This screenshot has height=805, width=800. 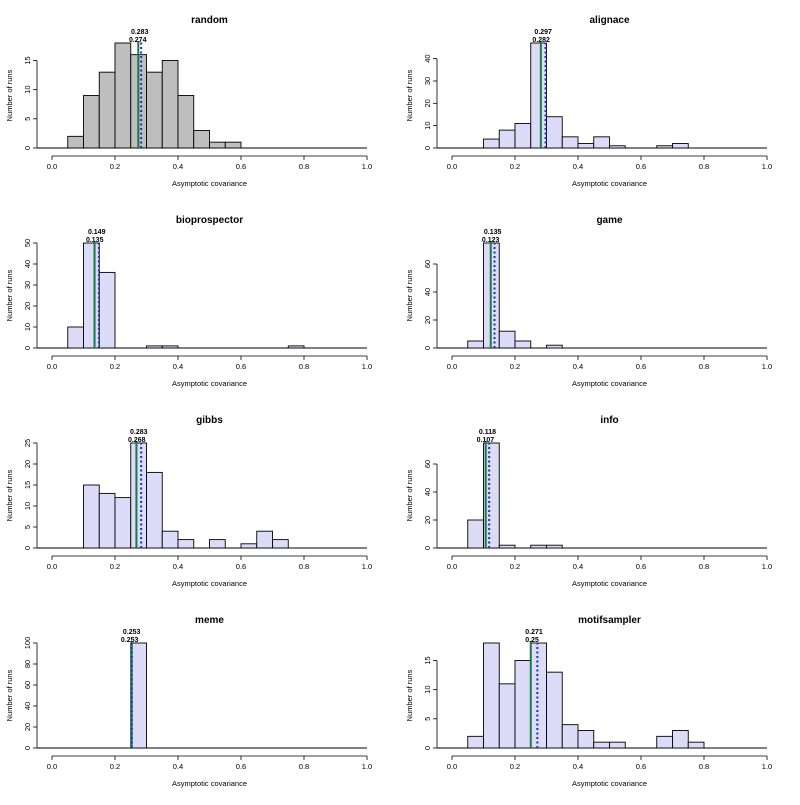 What do you see at coordinates (609, 420) in the screenshot?
I see `chart-title: info` at bounding box center [609, 420].